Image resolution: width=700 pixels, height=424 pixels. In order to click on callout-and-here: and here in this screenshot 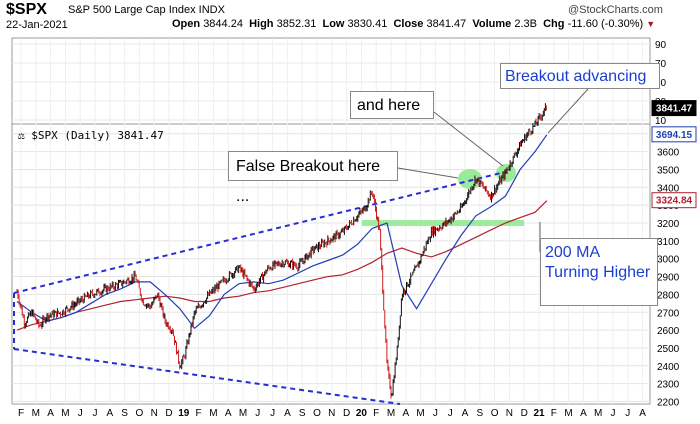, I will do `click(392, 105)`.